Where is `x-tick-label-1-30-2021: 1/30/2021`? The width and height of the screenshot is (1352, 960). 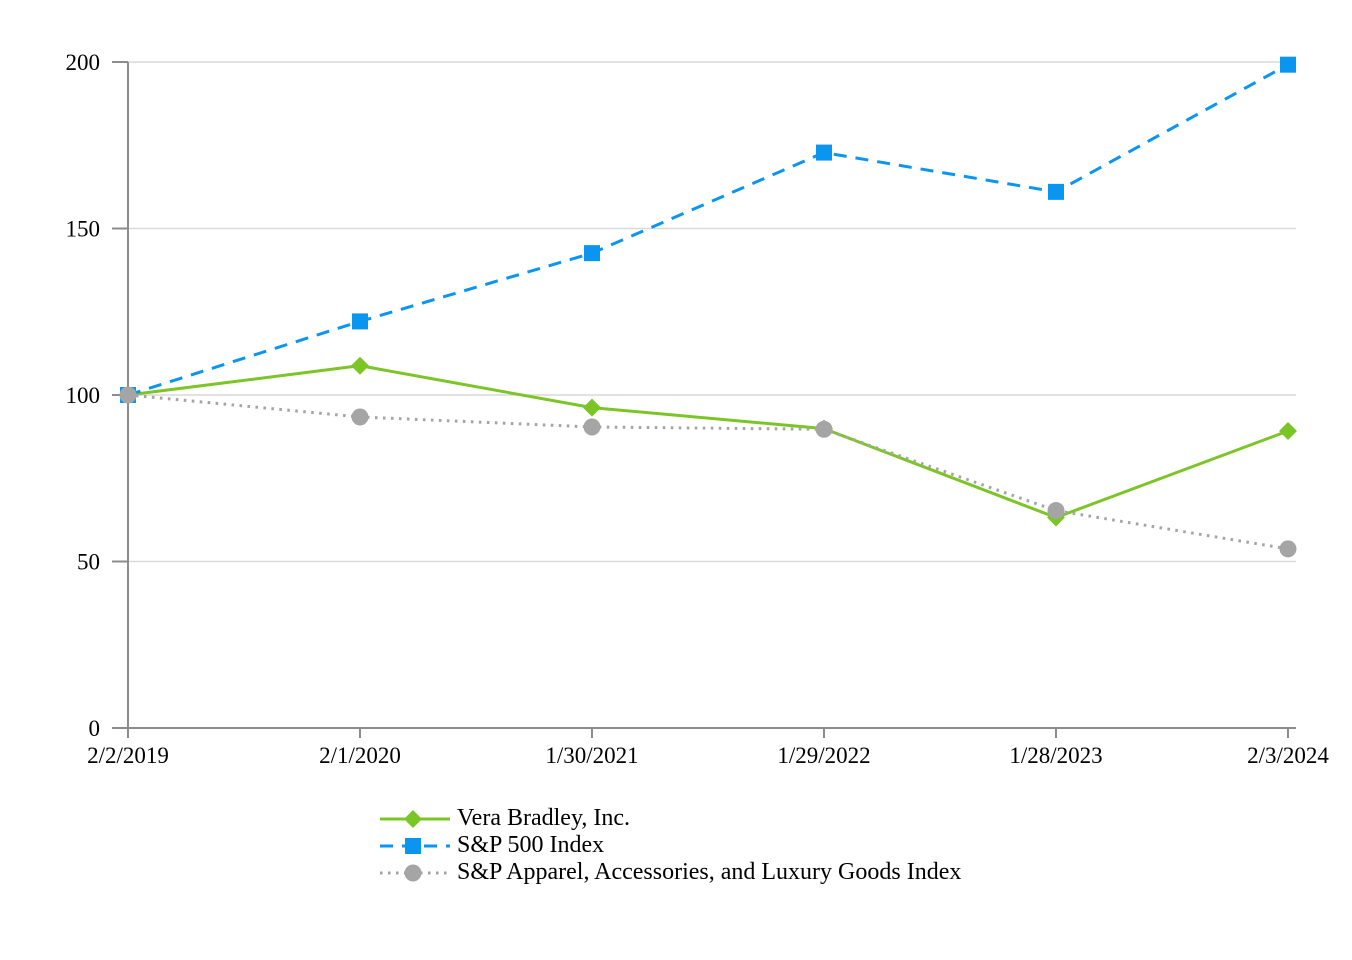 x-tick-label-1-30-2021: 1/30/2021 is located at coordinates (591, 755).